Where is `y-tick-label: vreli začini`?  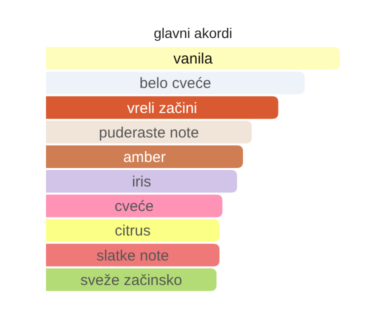 y-tick-label: vreli začini is located at coordinates (162, 108).